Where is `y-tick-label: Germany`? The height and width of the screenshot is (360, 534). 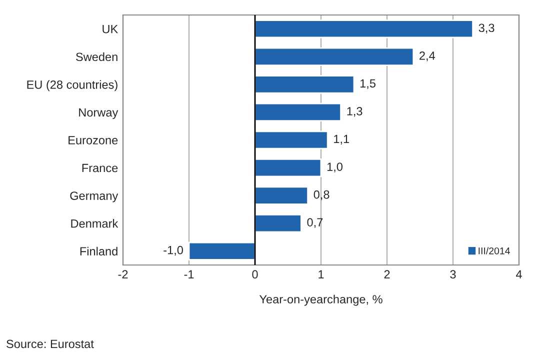 y-tick-label: Germany is located at coordinates (94, 197).